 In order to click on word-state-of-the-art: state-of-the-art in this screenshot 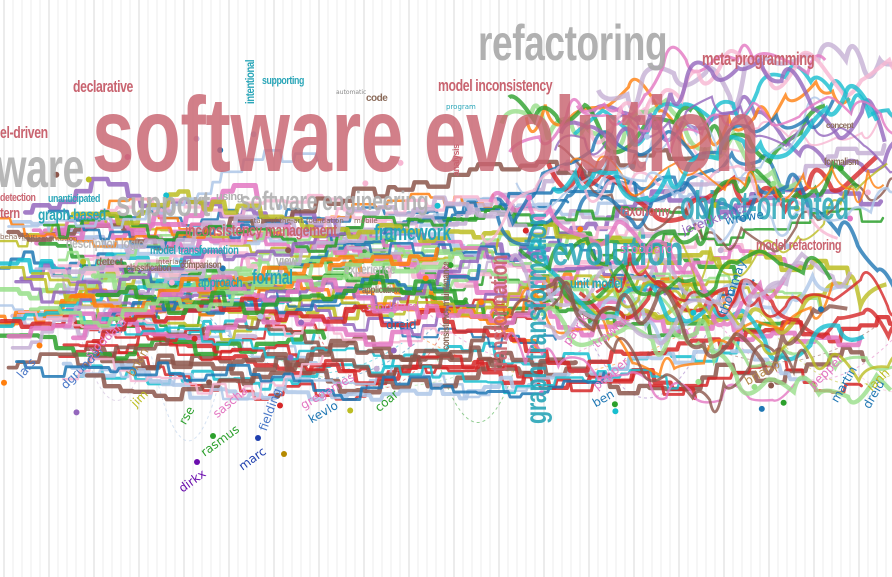, I will do `click(277, 221)`.